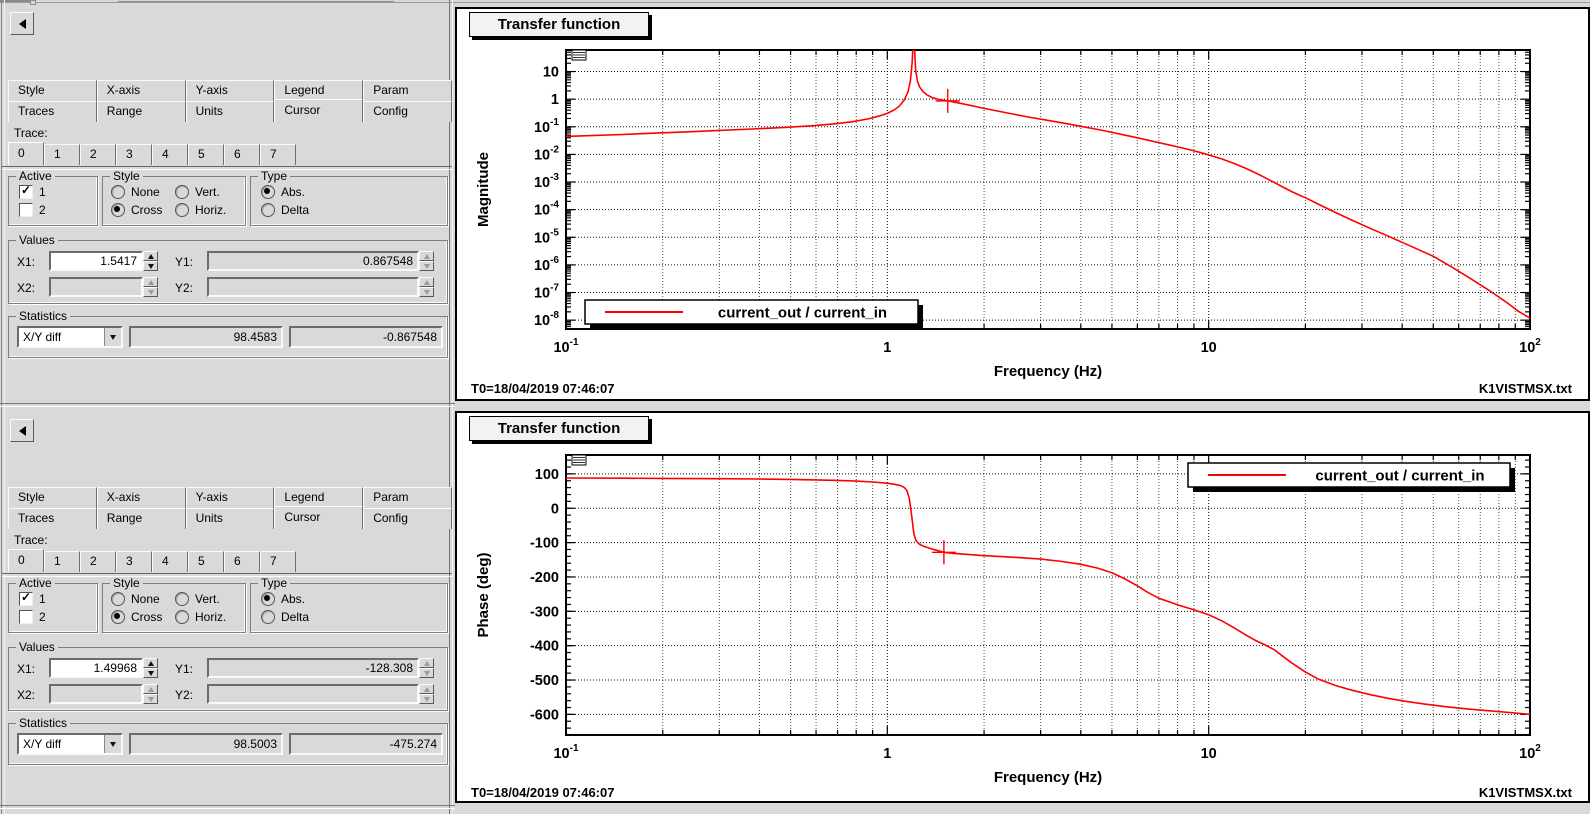 The width and height of the screenshot is (1590, 814). I want to click on y1-field: -128.308, so click(313, 668).